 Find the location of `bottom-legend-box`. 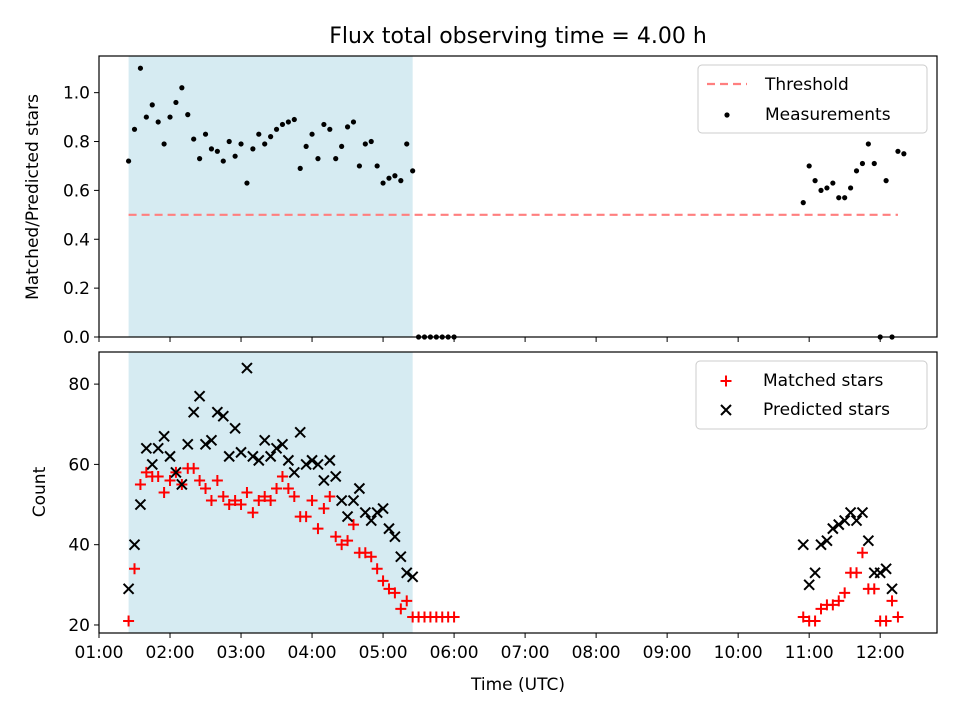

bottom-legend-box is located at coordinates (811, 395).